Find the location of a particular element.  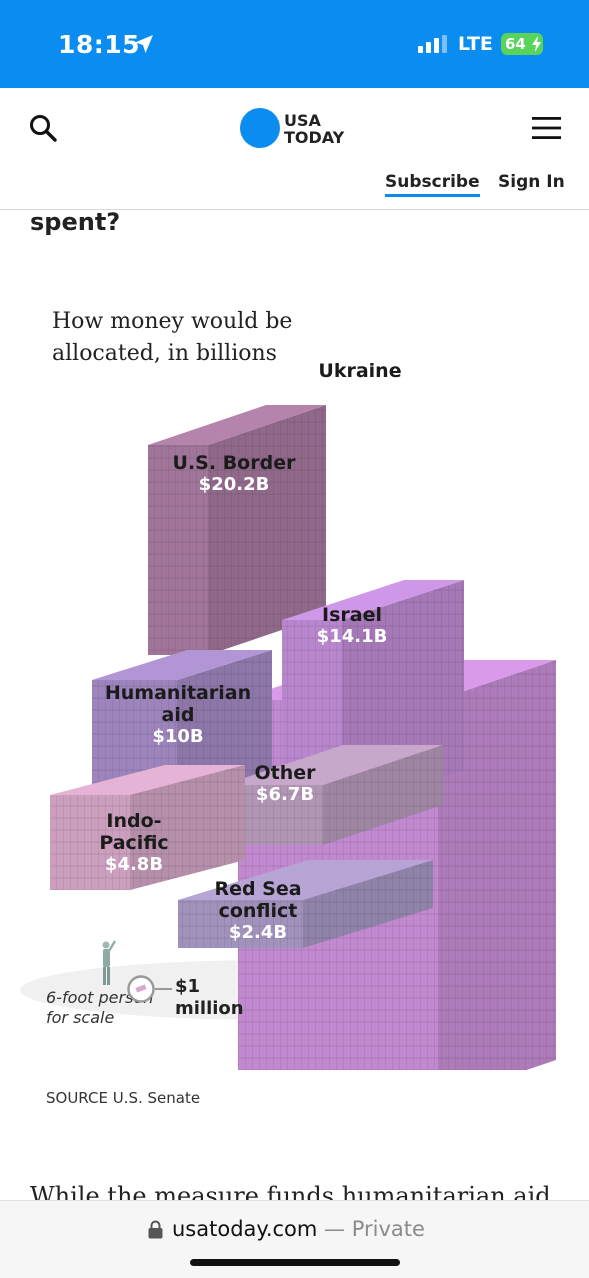

block-other-side-texture is located at coordinates (383, 795).